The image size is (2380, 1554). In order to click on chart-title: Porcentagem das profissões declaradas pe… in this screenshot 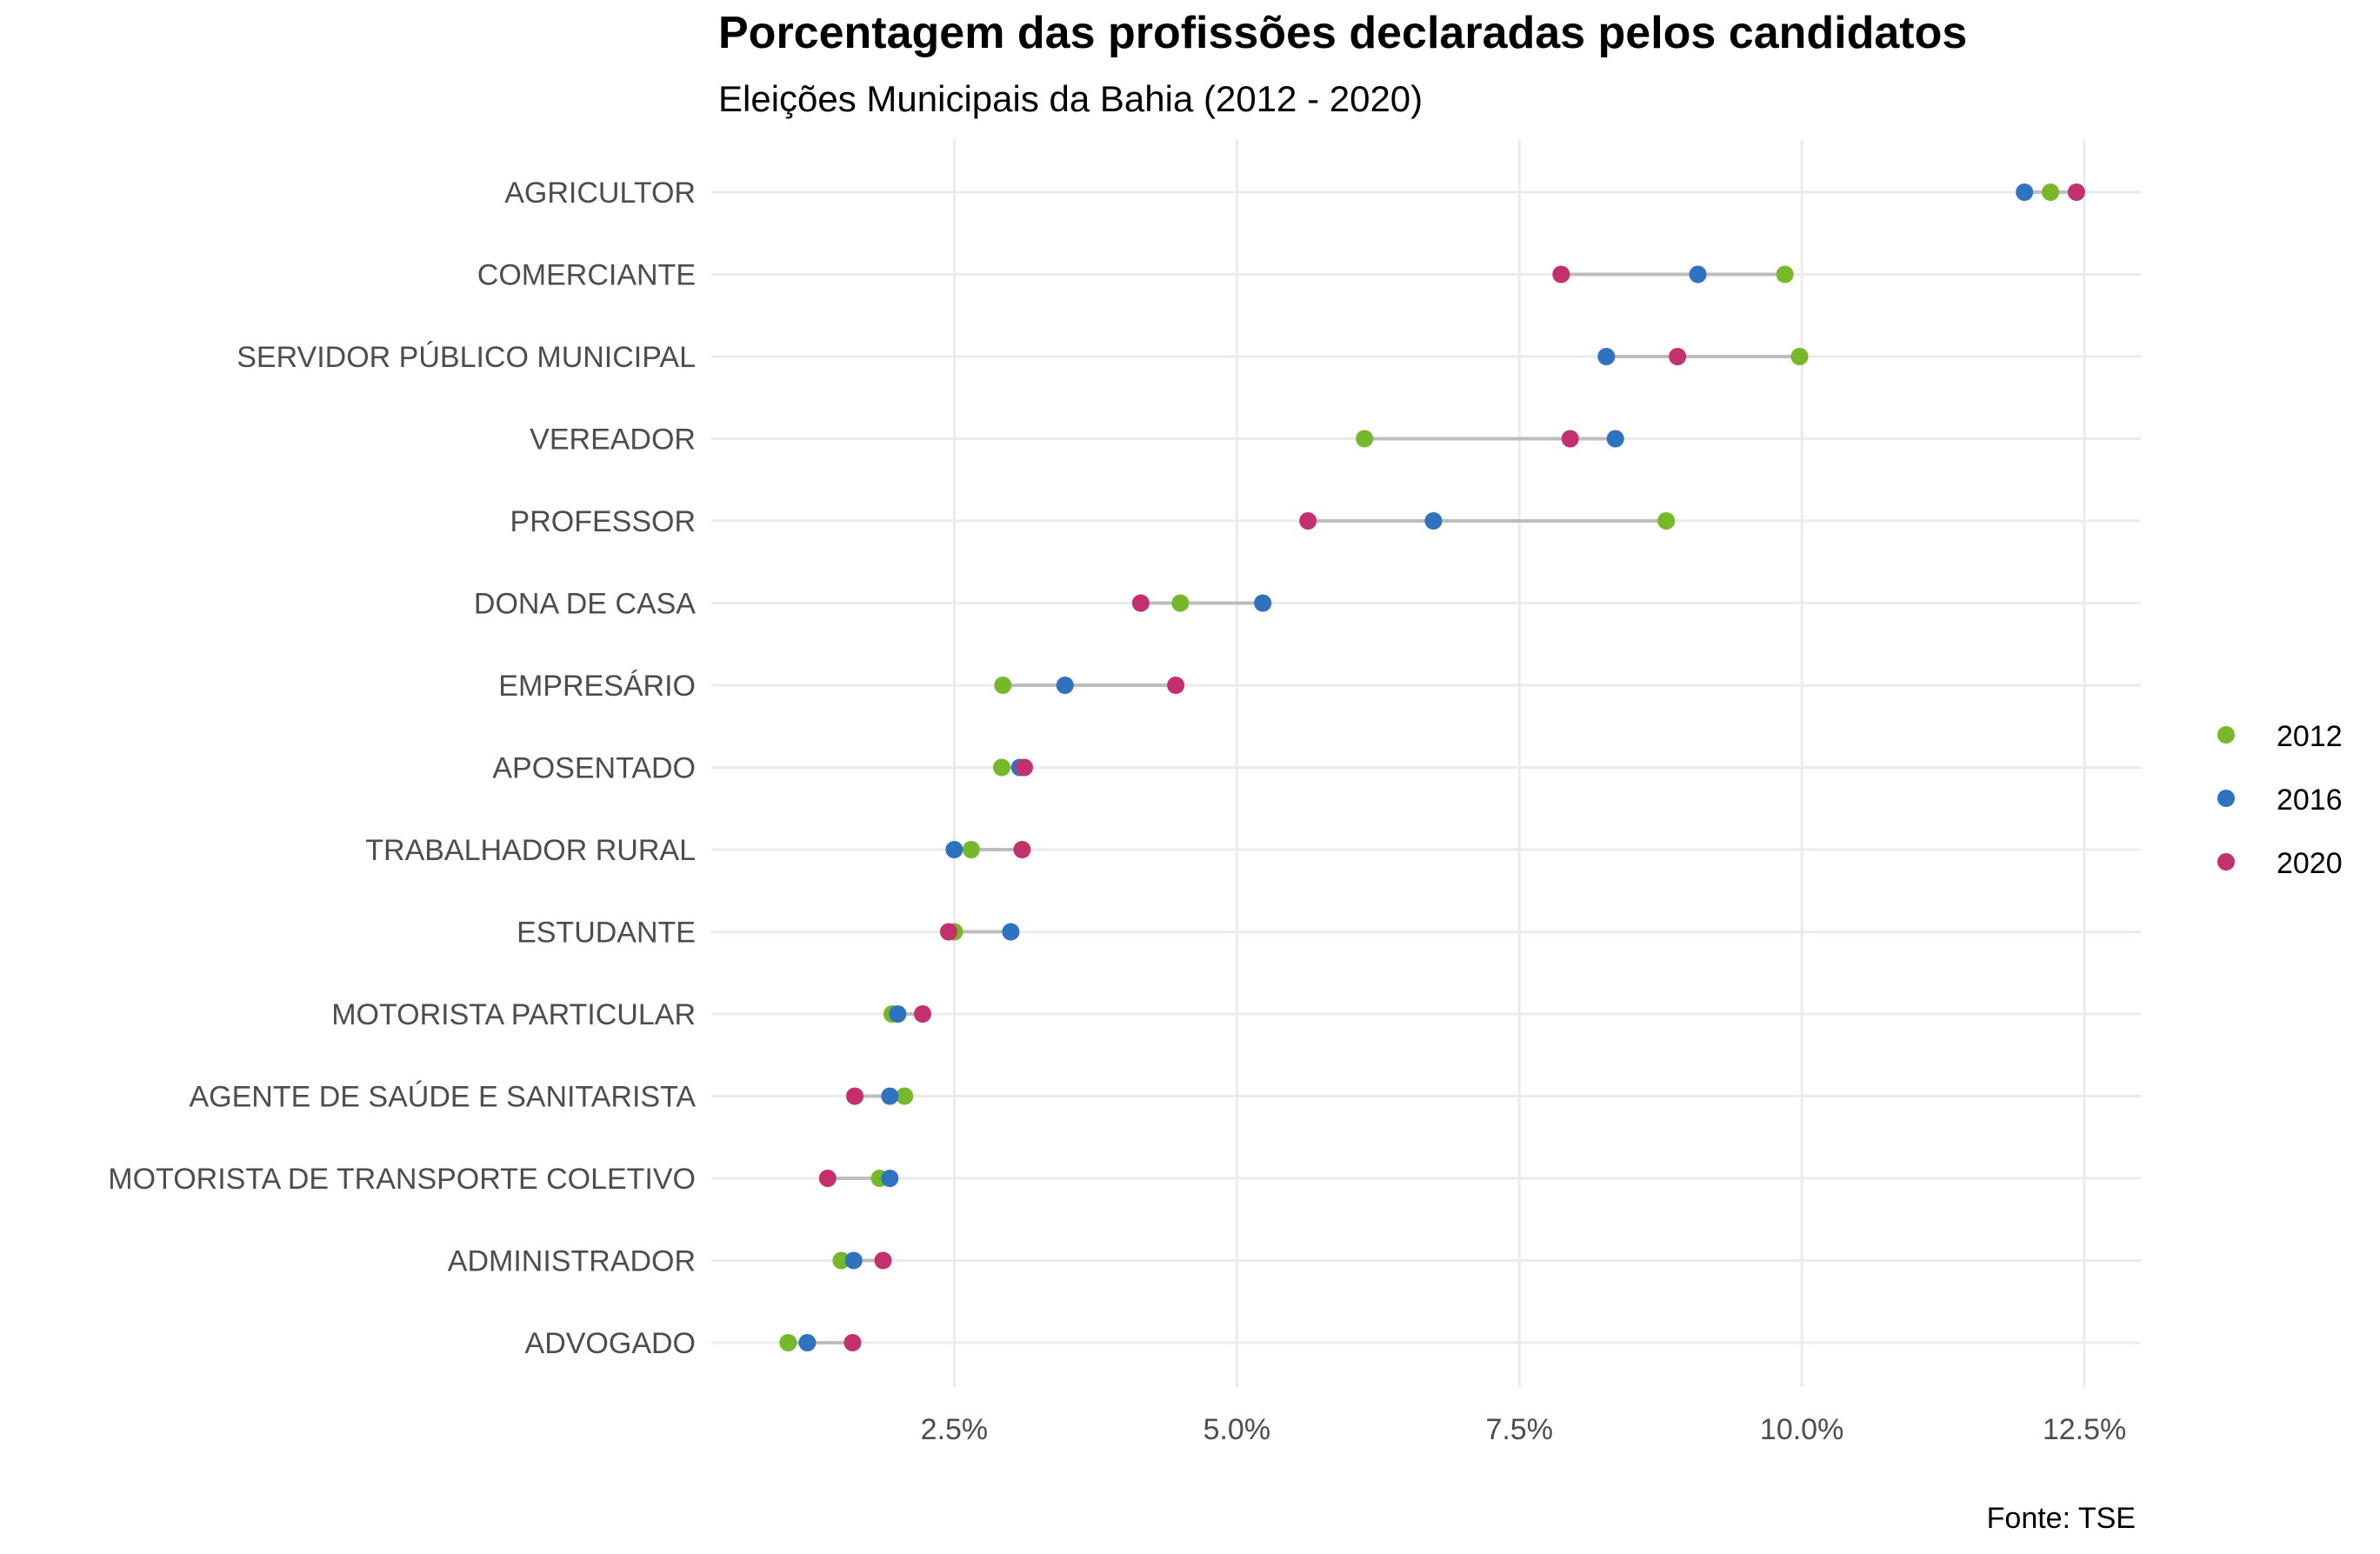, I will do `click(1343, 33)`.